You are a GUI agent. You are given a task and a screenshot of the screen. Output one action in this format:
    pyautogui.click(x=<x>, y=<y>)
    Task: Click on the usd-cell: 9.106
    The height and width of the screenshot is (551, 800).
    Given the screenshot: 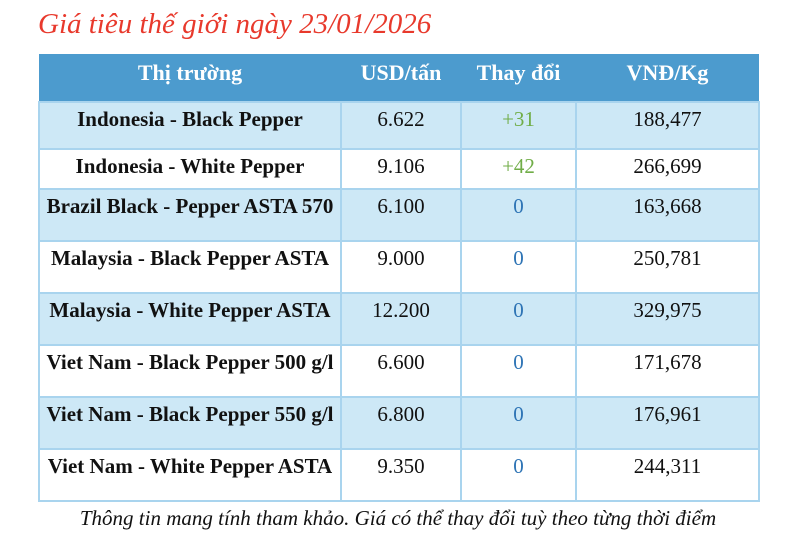 What is the action you would take?
    pyautogui.click(x=401, y=169)
    